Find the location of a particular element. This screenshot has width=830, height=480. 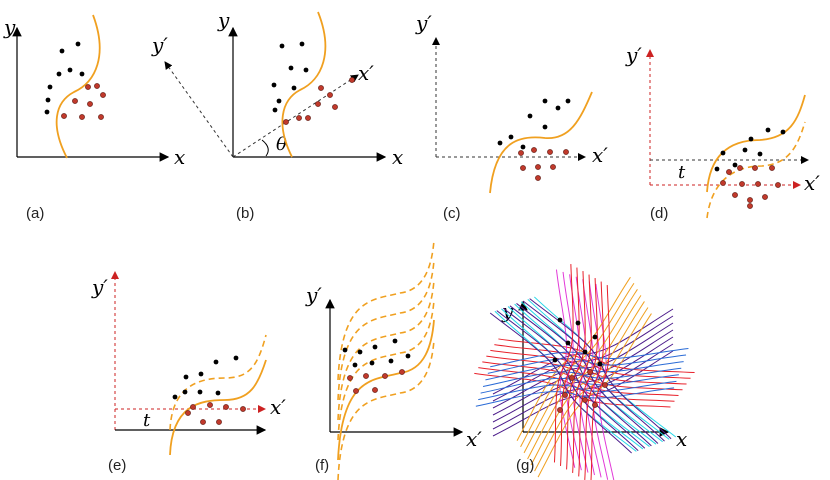

panel-label-b: (b) is located at coordinates (245, 213).